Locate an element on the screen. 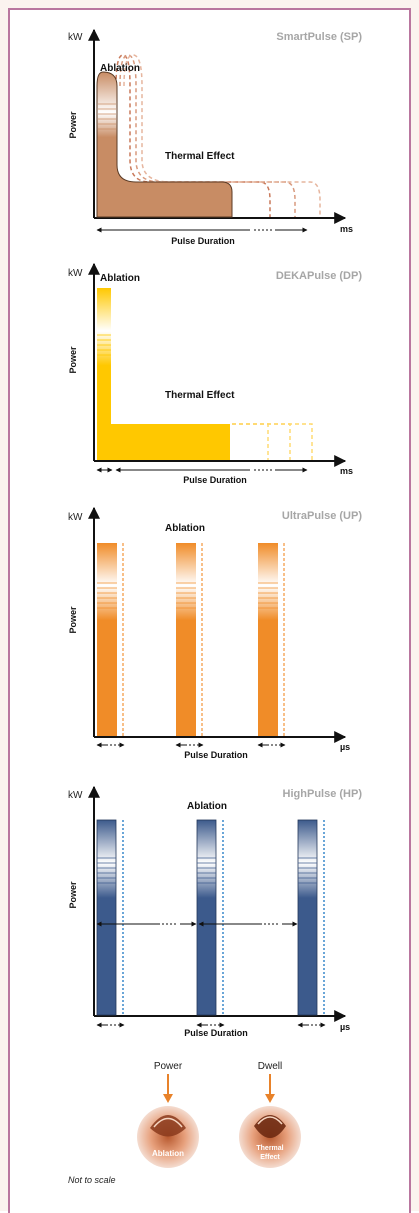 The image size is (419, 1213). dekapulse-y-unit: kW is located at coordinates (75, 273).